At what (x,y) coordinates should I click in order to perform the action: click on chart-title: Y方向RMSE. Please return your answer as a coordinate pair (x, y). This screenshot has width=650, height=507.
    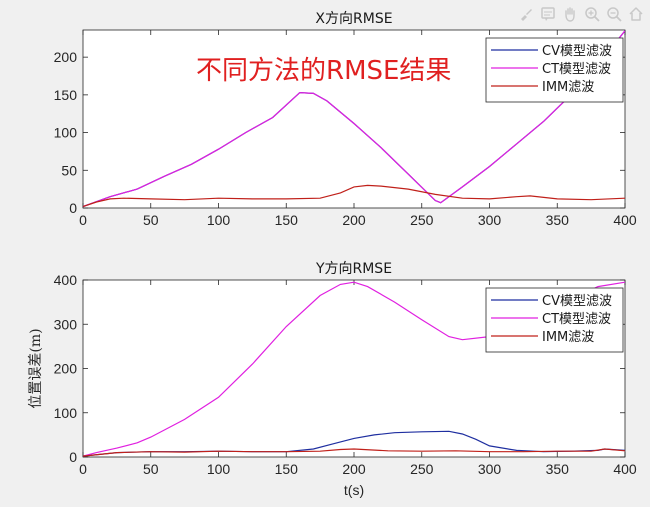
    Looking at the image, I should click on (353, 269).